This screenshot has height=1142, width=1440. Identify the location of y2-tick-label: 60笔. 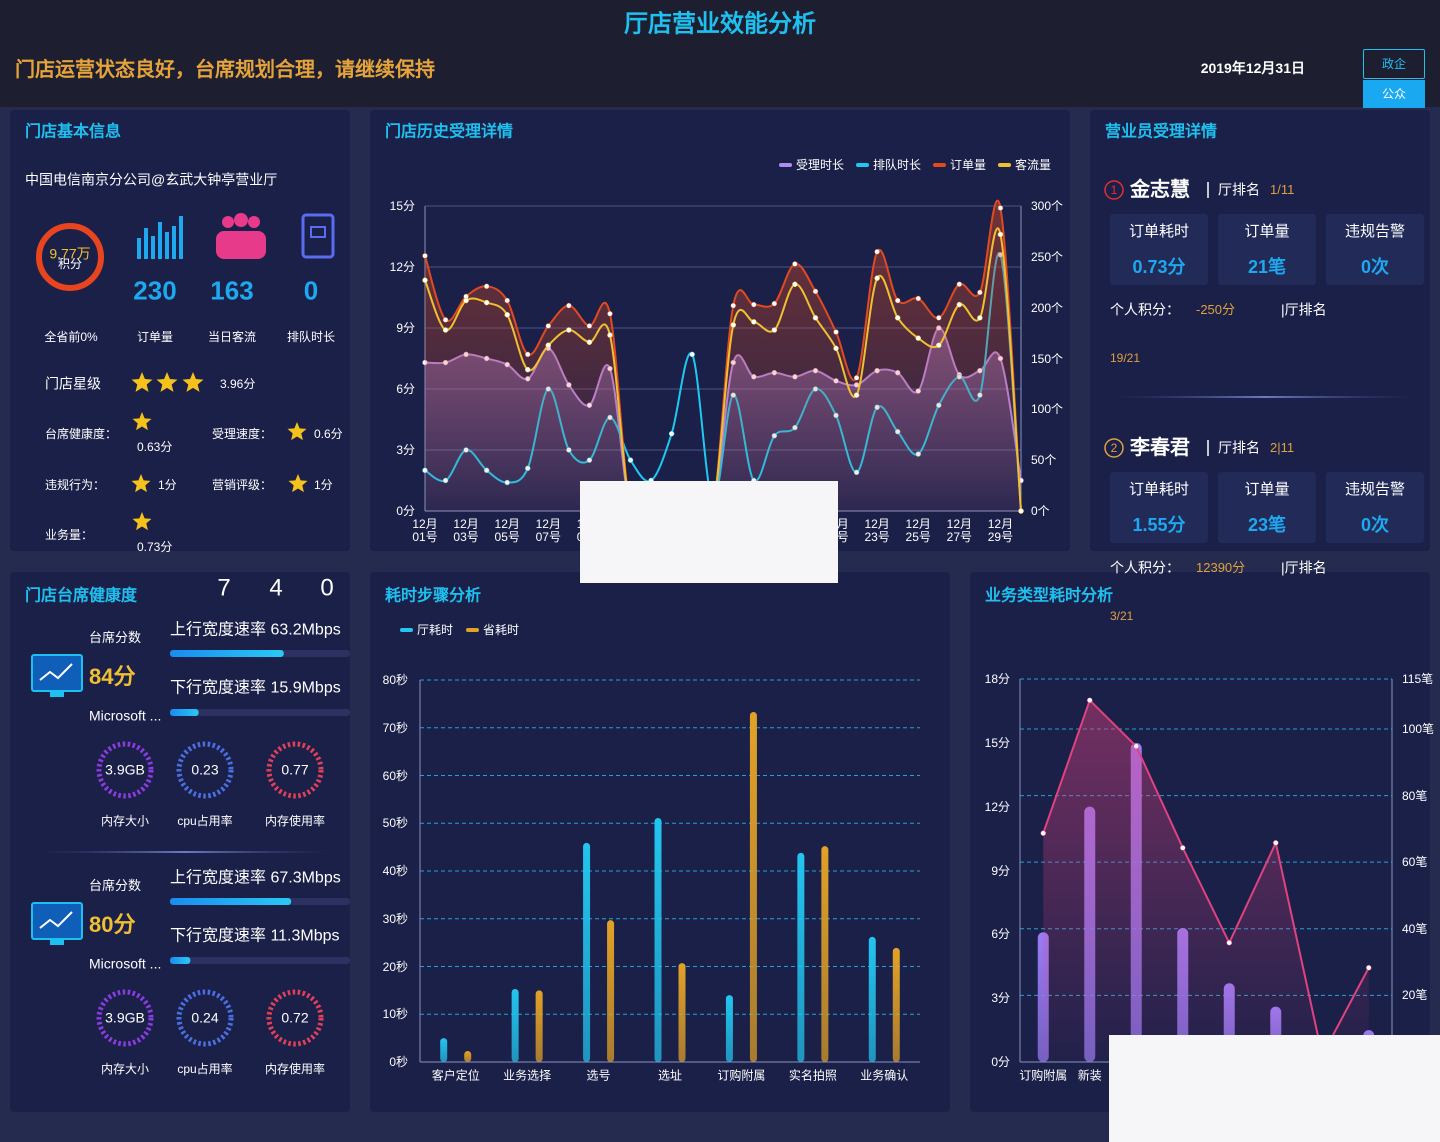
(1415, 861).